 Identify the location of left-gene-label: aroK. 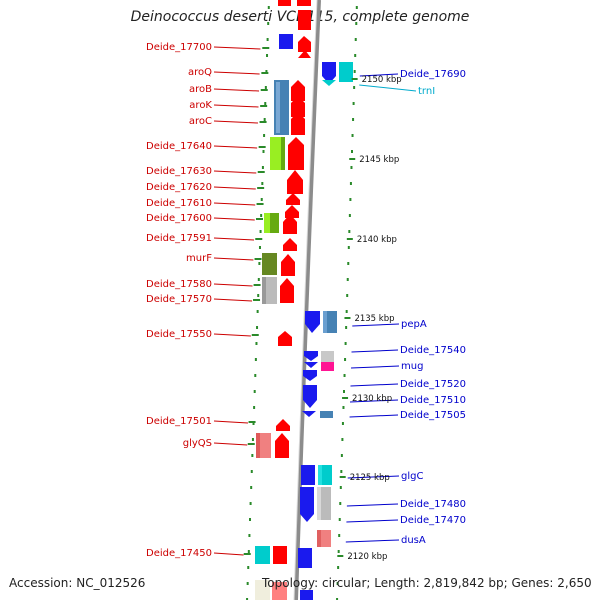
(200, 105).